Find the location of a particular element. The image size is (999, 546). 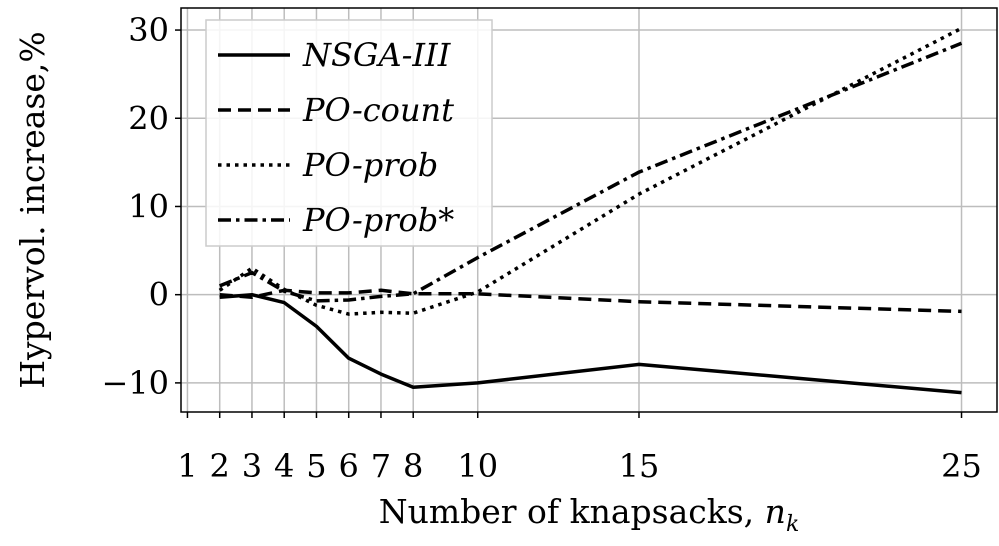

x-tick-label: 25 is located at coordinates (961, 466).